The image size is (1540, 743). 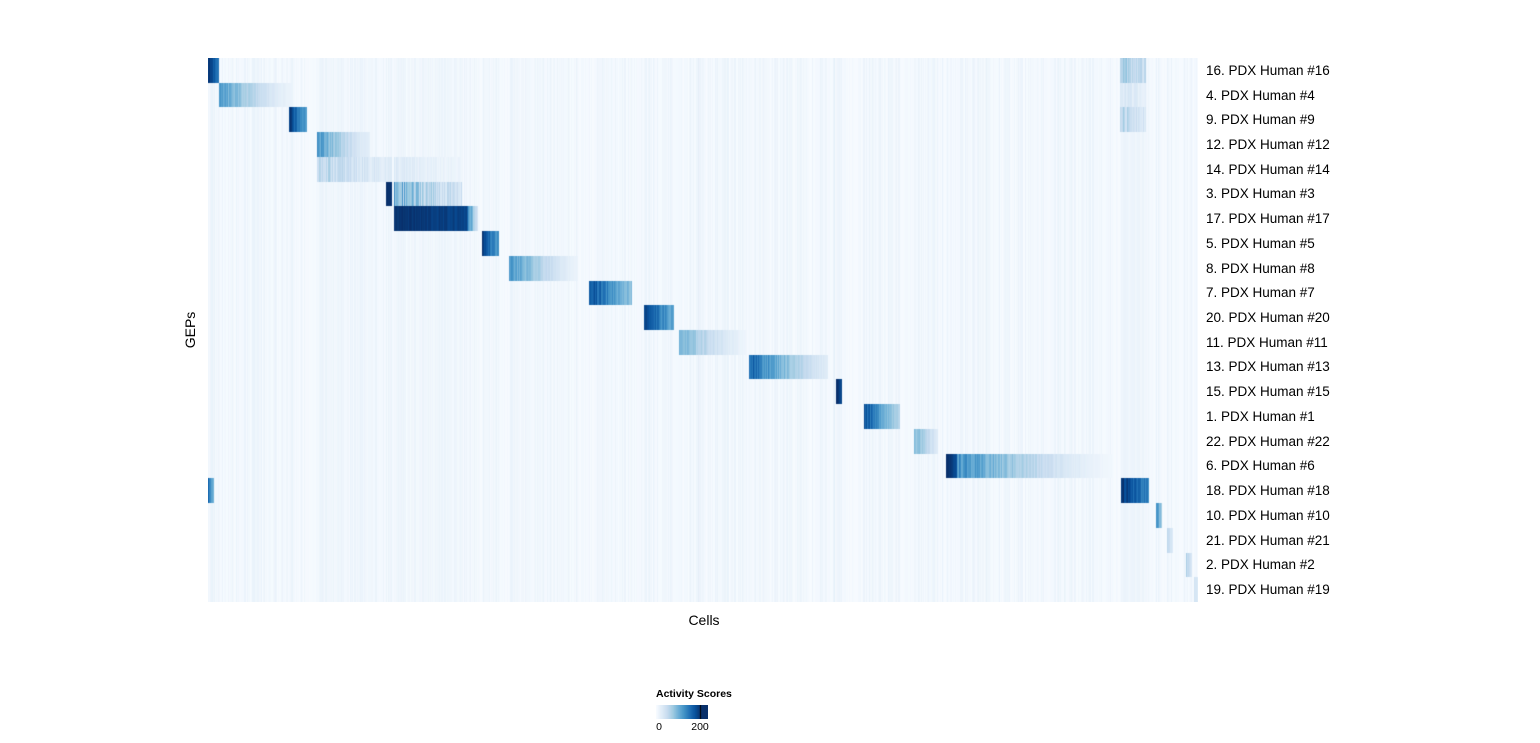 I want to click on legend-gradient-bar, so click(x=682, y=712).